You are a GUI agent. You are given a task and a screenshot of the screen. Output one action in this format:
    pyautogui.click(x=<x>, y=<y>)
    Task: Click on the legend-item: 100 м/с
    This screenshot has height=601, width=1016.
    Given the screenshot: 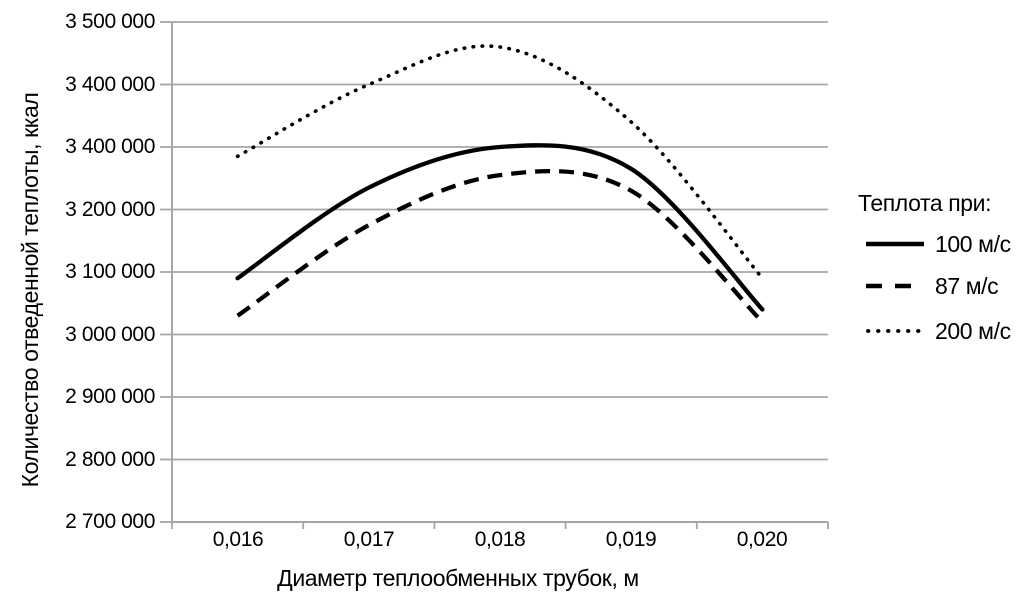 What is the action you would take?
    pyautogui.click(x=937, y=244)
    